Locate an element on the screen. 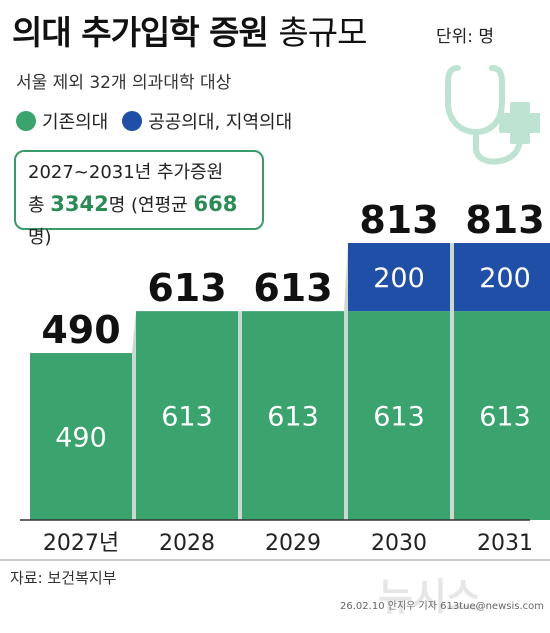 The image size is (550, 633). title-bold: 의대 추가입학 증원 is located at coordinates (140, 32).